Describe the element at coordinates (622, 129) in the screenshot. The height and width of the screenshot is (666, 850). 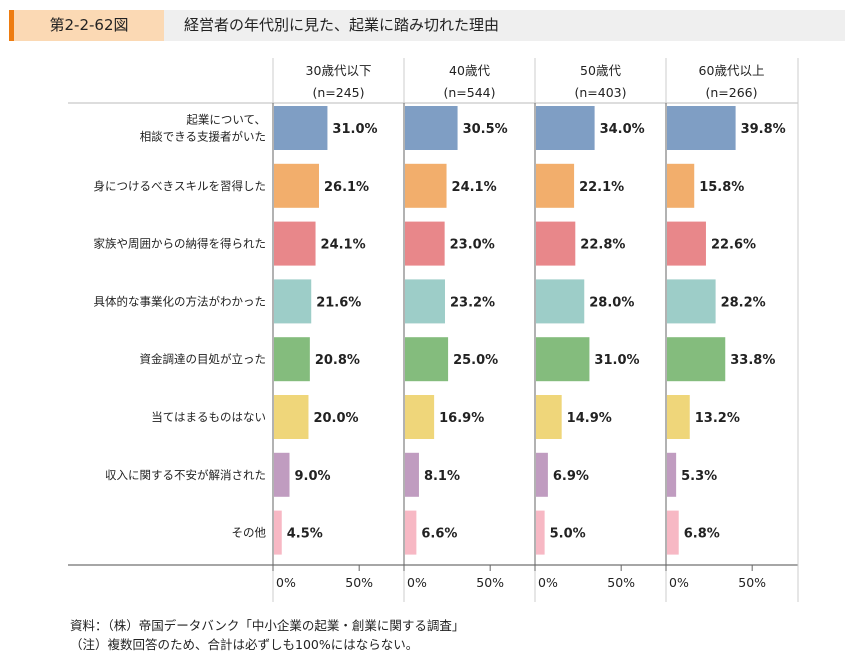
I see `data-label: 34.0%` at that location.